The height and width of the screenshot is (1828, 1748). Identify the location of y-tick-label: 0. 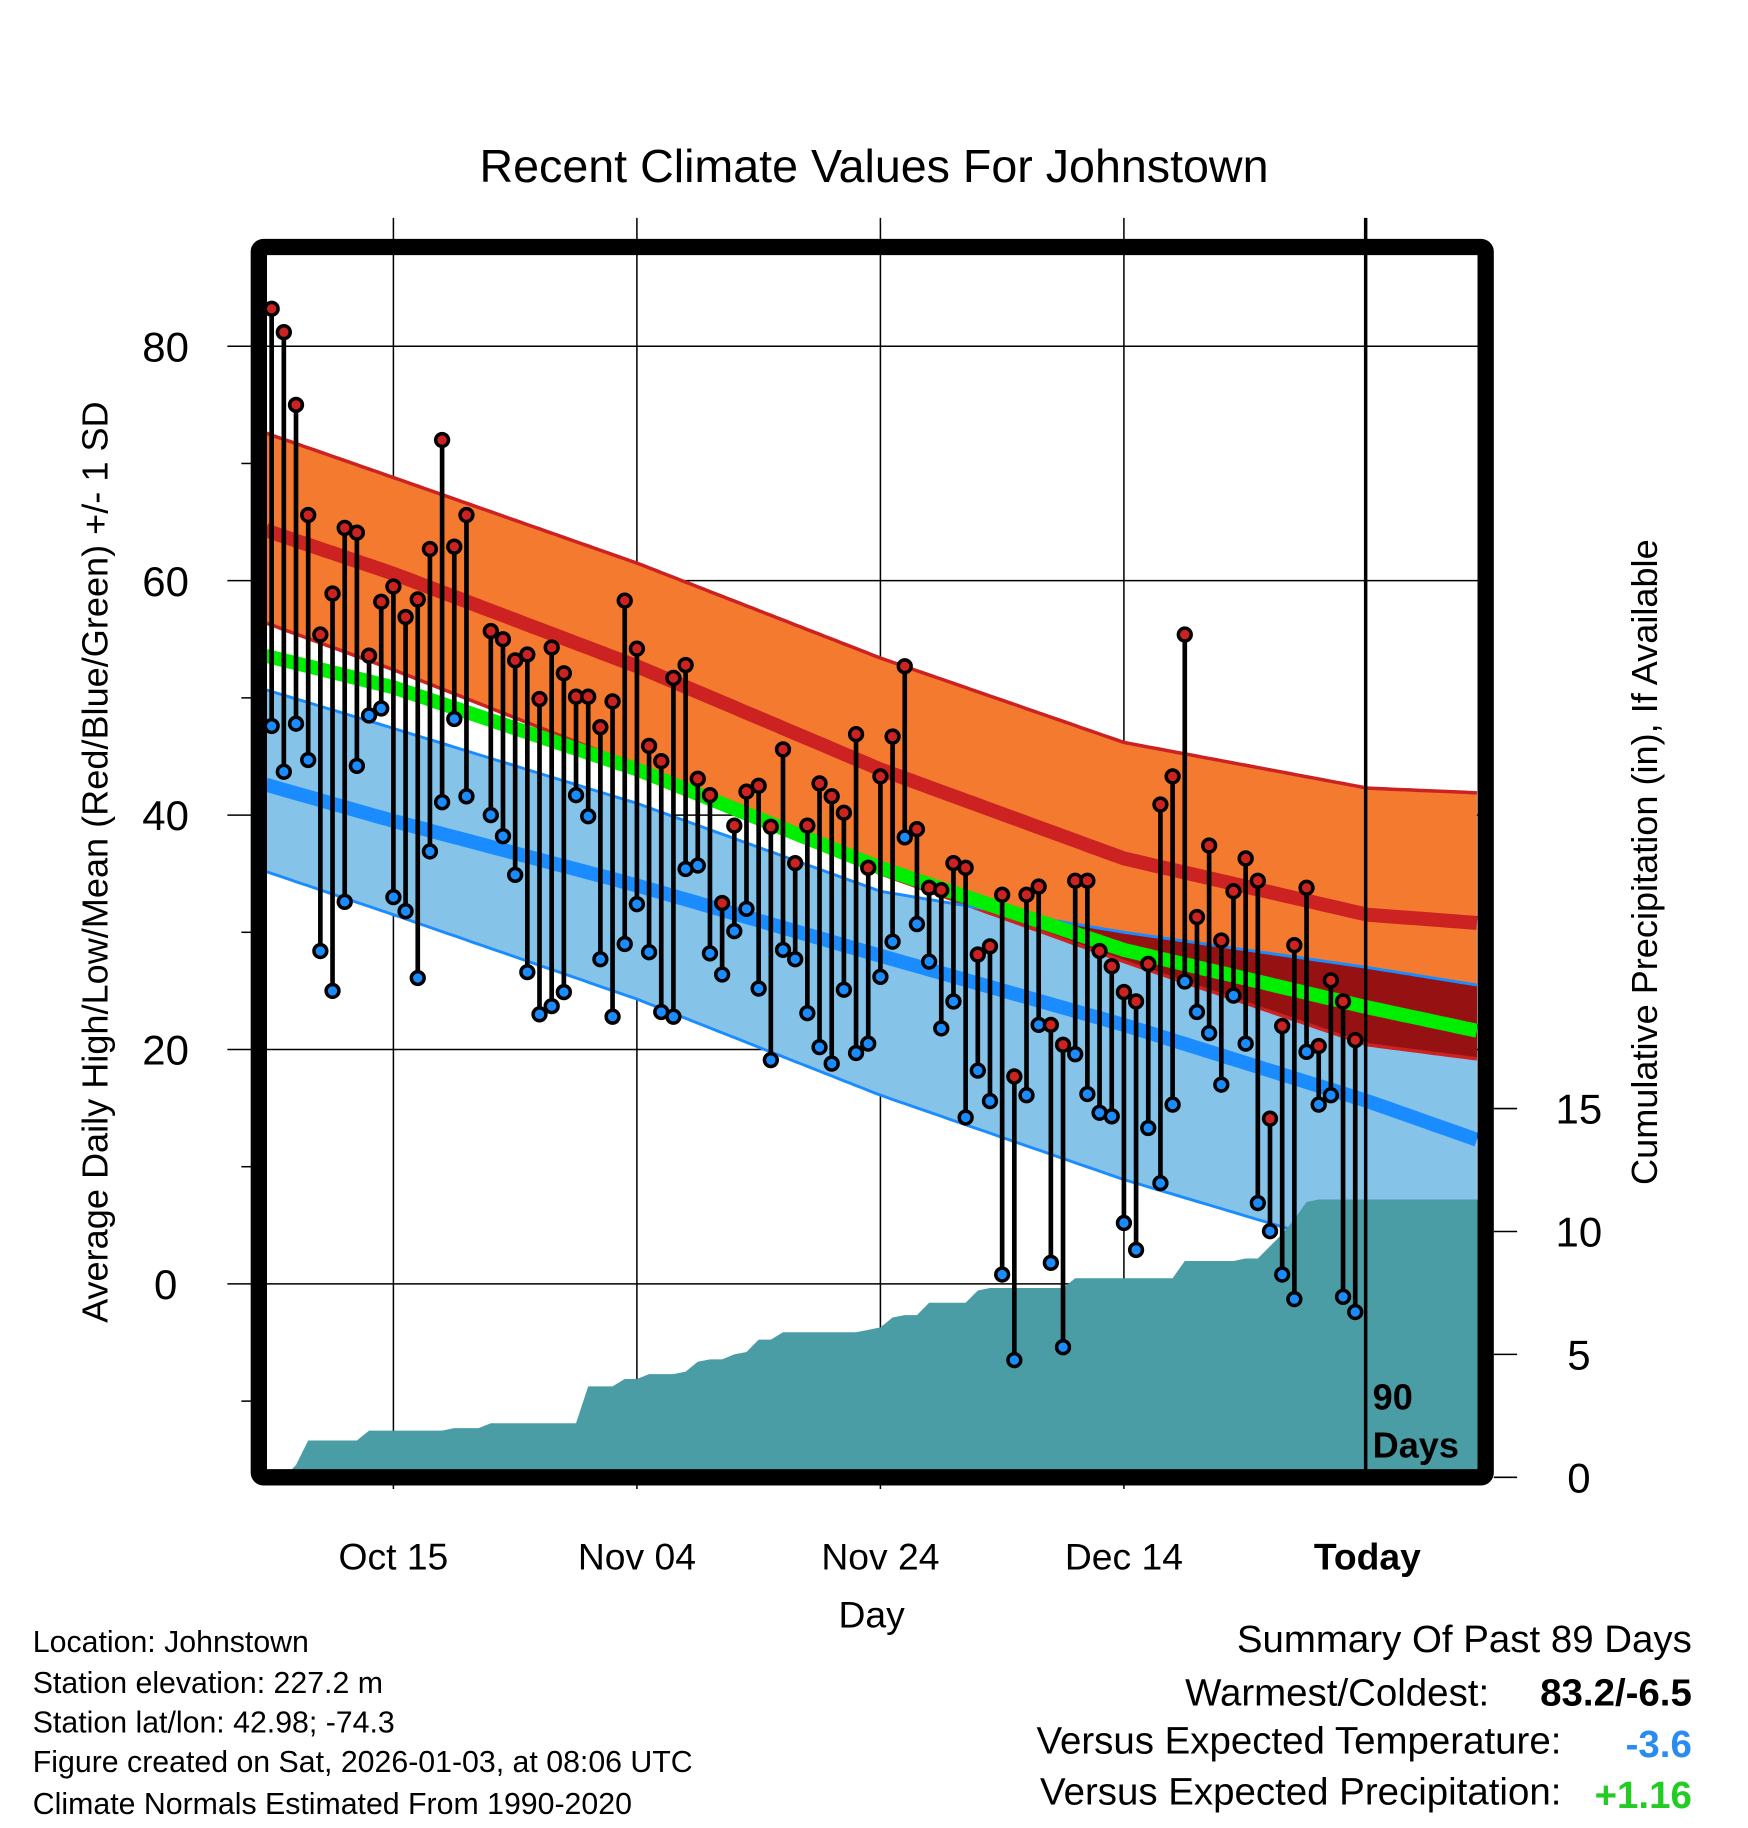
(165, 1284).